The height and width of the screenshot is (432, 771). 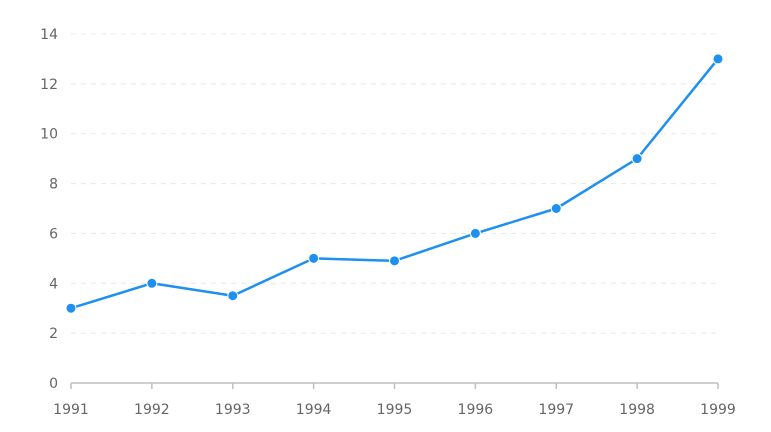 What do you see at coordinates (314, 258) in the screenshot?
I see `data-point-1994` at bounding box center [314, 258].